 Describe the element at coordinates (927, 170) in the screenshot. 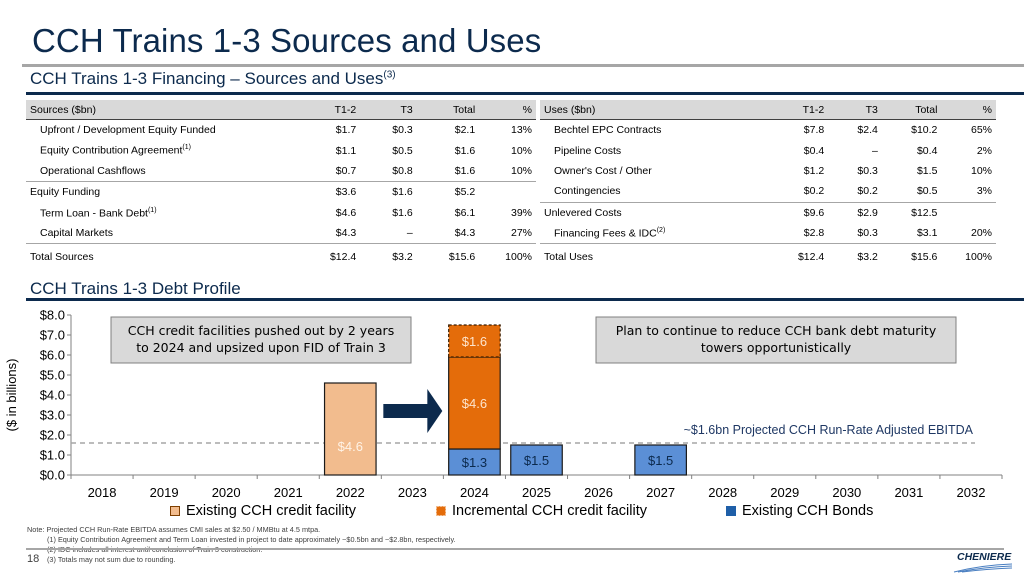

I see `cell-total: $1.5` at that location.